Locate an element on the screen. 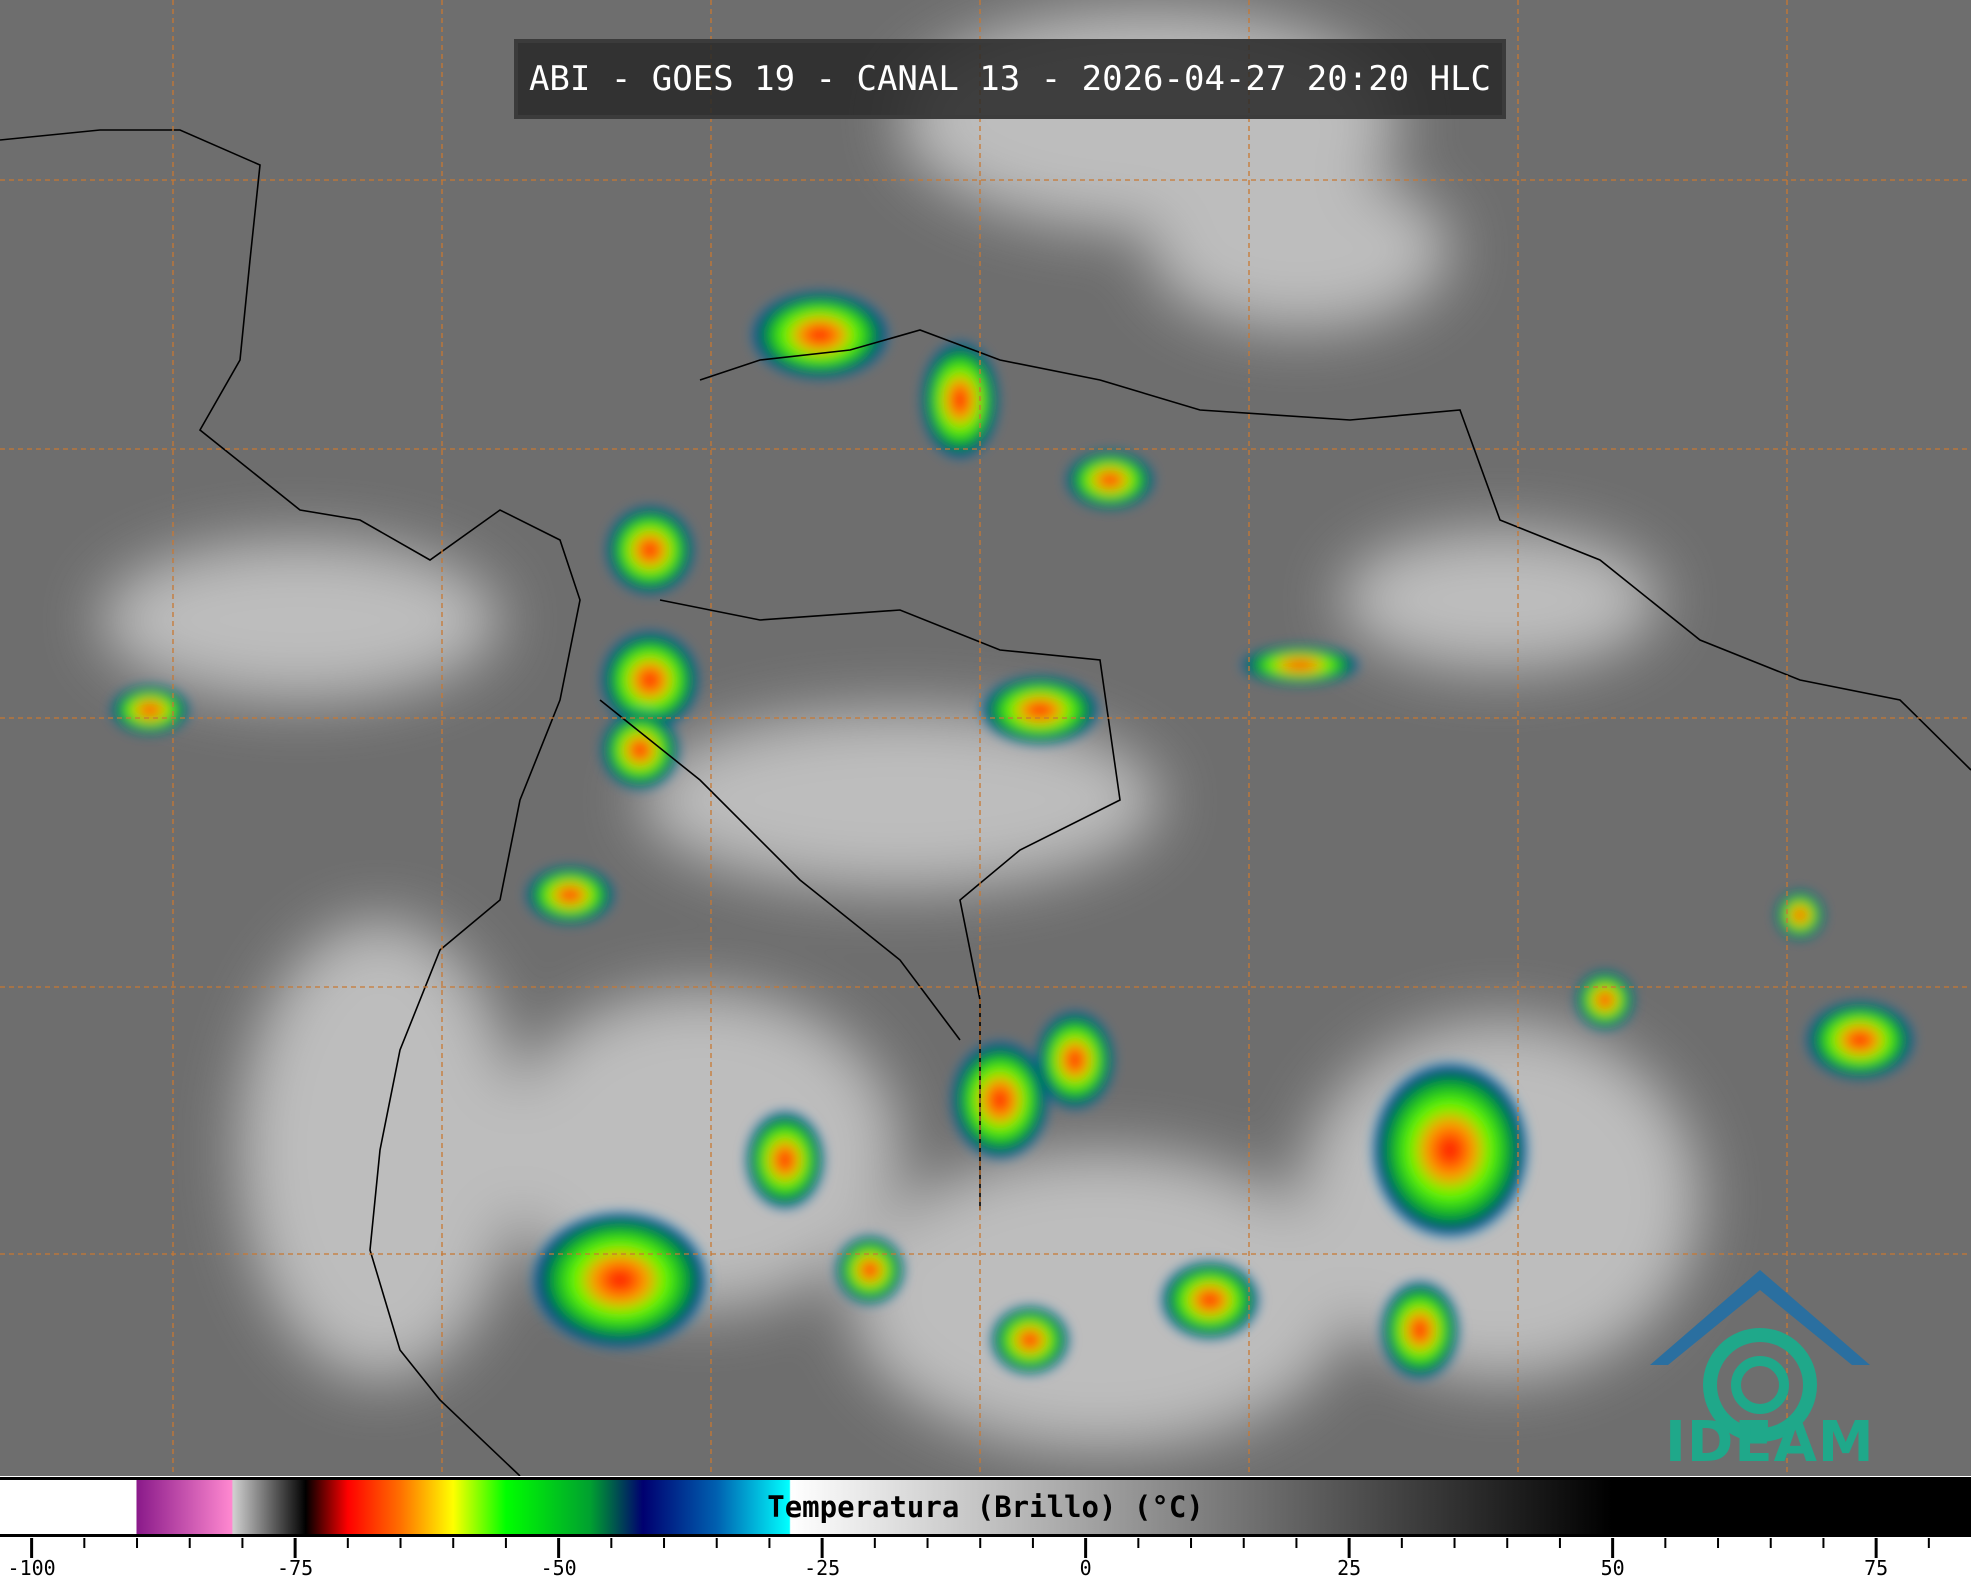  colorbar-label: Temperatura (Brillo) (°C) is located at coordinates (985, 1507).